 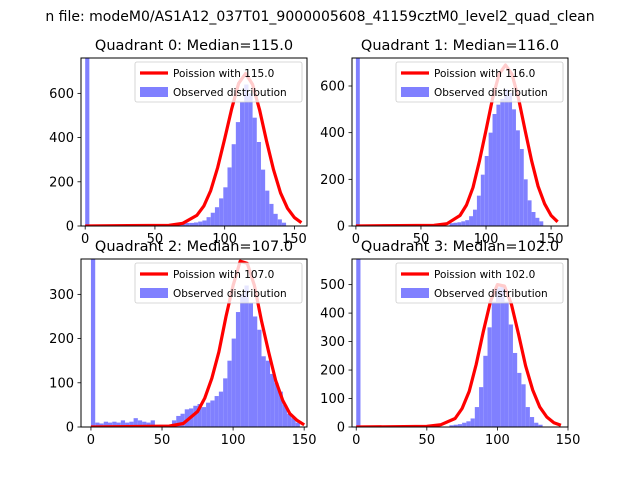 What do you see at coordinates (294, 239) in the screenshot?
I see `x-tick-label: 150` at bounding box center [294, 239].